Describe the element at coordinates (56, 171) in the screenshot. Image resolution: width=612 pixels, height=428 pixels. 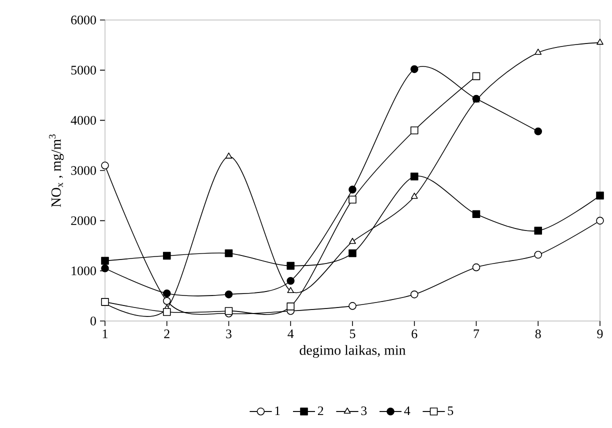
I see `y-axis-title: NO$_{x}$ , mg/m$^{3}$` at that location.